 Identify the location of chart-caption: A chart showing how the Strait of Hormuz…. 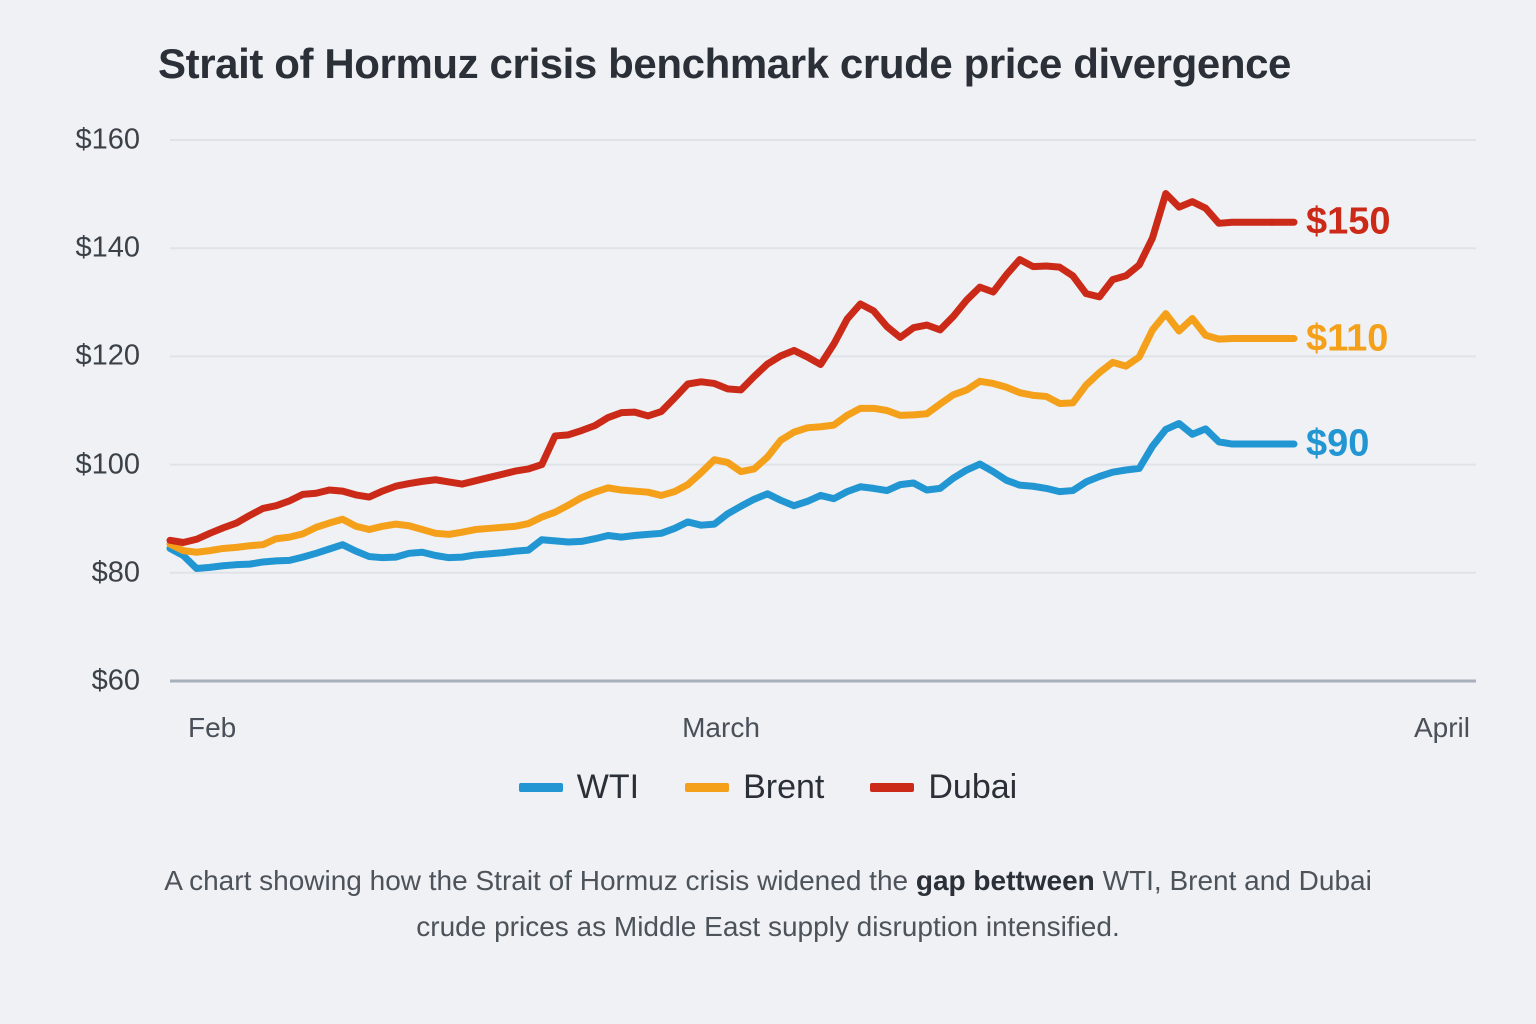
(768, 904).